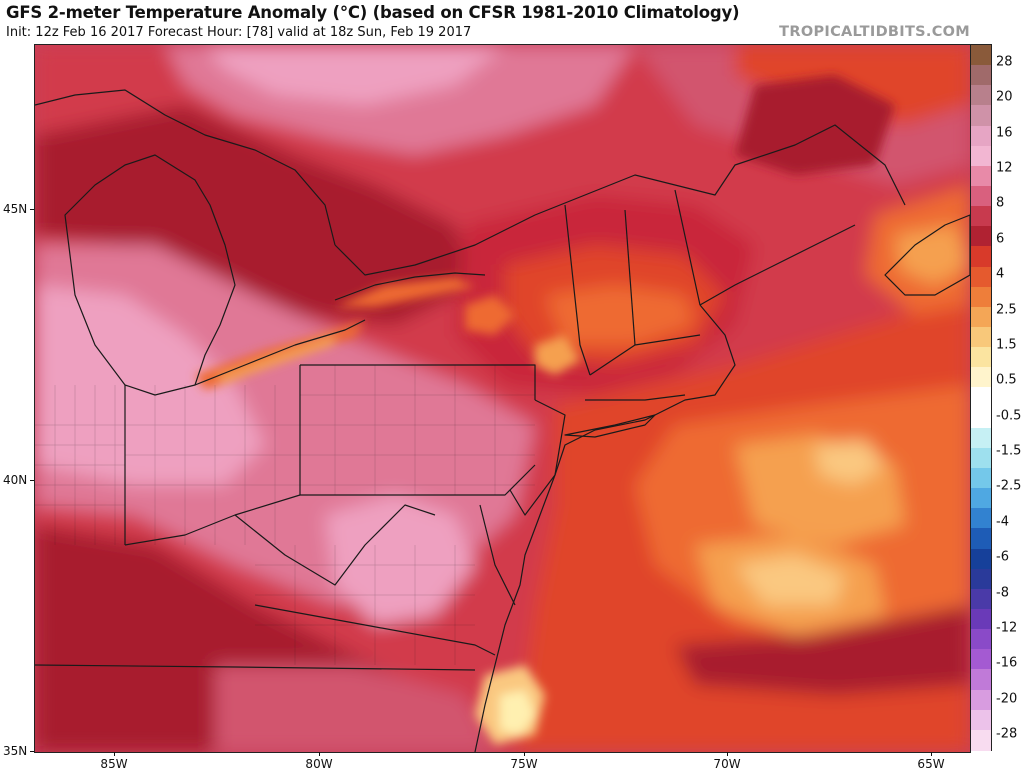  Describe the element at coordinates (1004, 168) in the screenshot. I see `colorbar-label: 12` at that location.